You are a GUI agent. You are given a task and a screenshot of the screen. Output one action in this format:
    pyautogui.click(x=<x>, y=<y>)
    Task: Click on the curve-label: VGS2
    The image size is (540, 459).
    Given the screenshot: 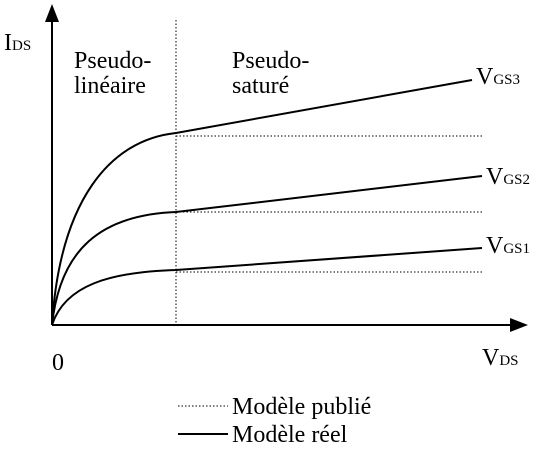 What is the action you would take?
    pyautogui.click(x=508, y=177)
    